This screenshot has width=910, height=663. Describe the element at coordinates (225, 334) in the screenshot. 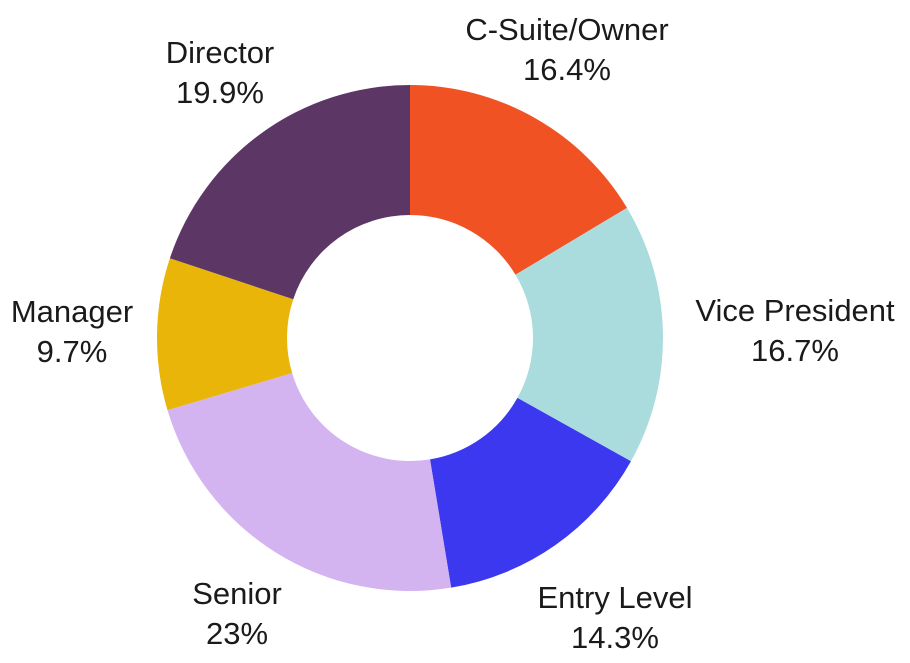

I see `pie-slice-manager` at that location.